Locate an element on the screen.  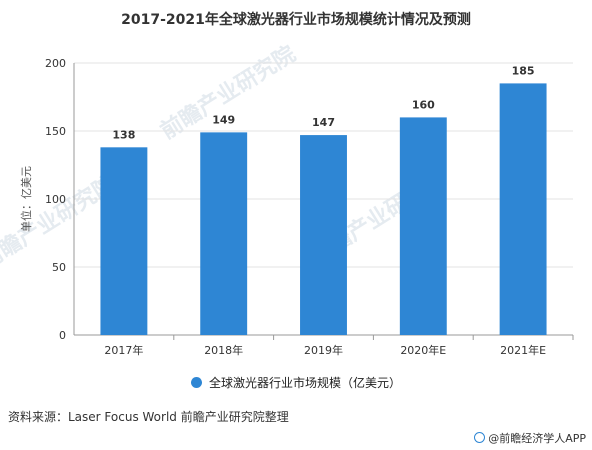
y-tick-label-200: 200 is located at coordinates (55, 63).